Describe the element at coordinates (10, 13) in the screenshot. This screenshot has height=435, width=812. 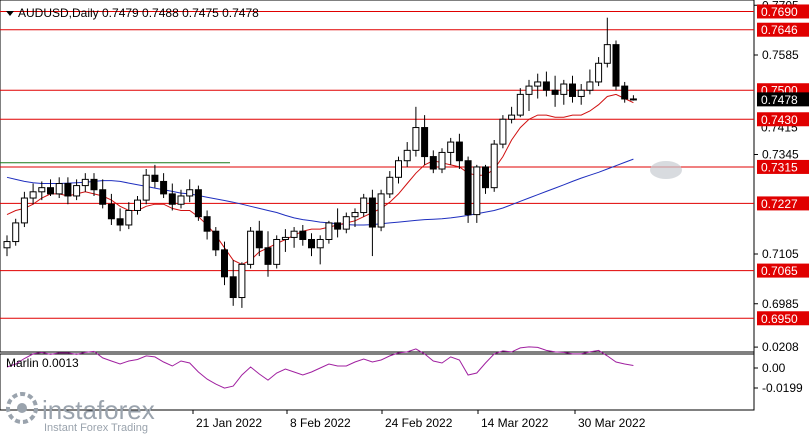
I see `collapse-arrow-icon` at that location.